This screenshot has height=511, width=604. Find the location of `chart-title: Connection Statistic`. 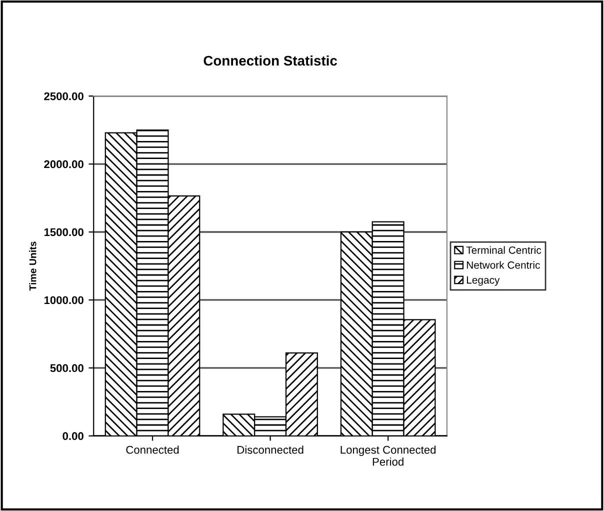

chart-title: Connection Statistic is located at coordinates (271, 60).